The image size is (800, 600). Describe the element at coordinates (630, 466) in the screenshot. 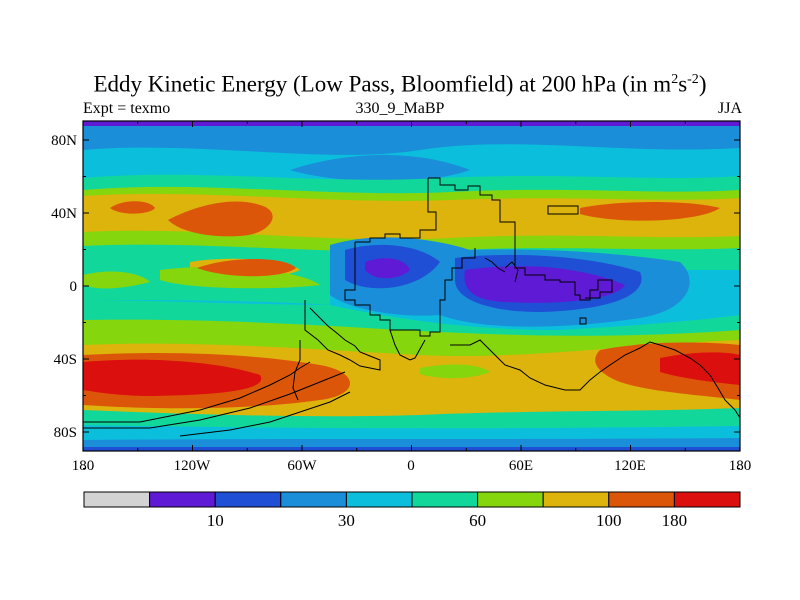

I see `x-tick-label: 120E` at that location.